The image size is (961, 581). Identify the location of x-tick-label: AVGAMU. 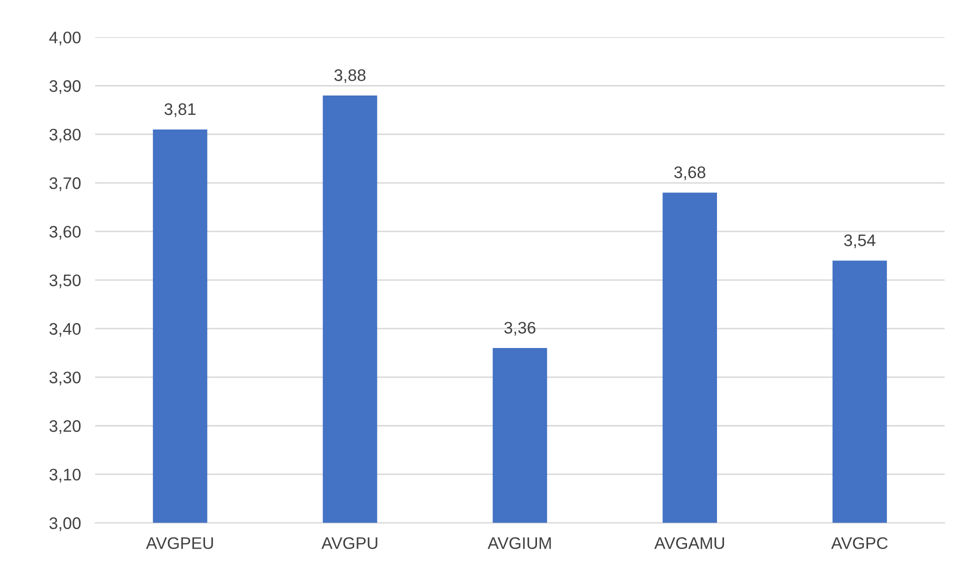
(689, 543).